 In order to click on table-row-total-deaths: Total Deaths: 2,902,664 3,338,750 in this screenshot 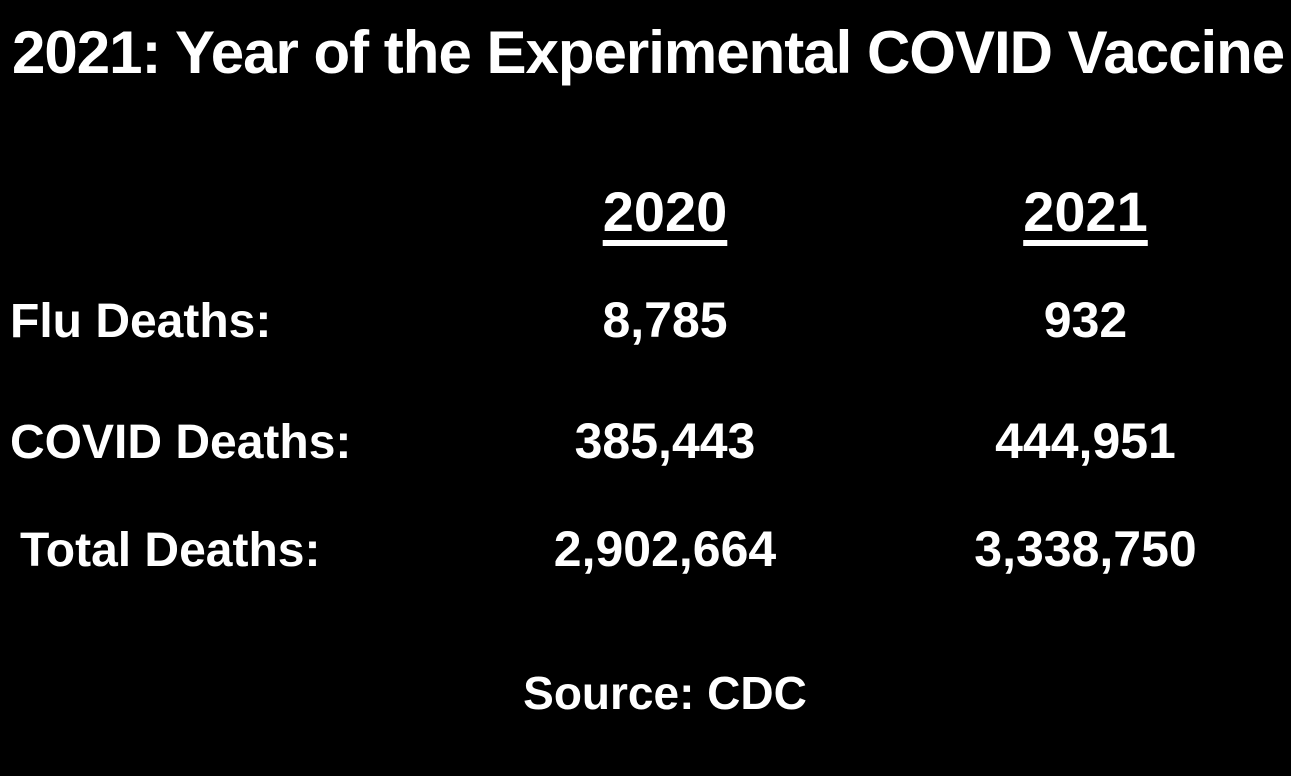, I will do `click(645, 549)`.